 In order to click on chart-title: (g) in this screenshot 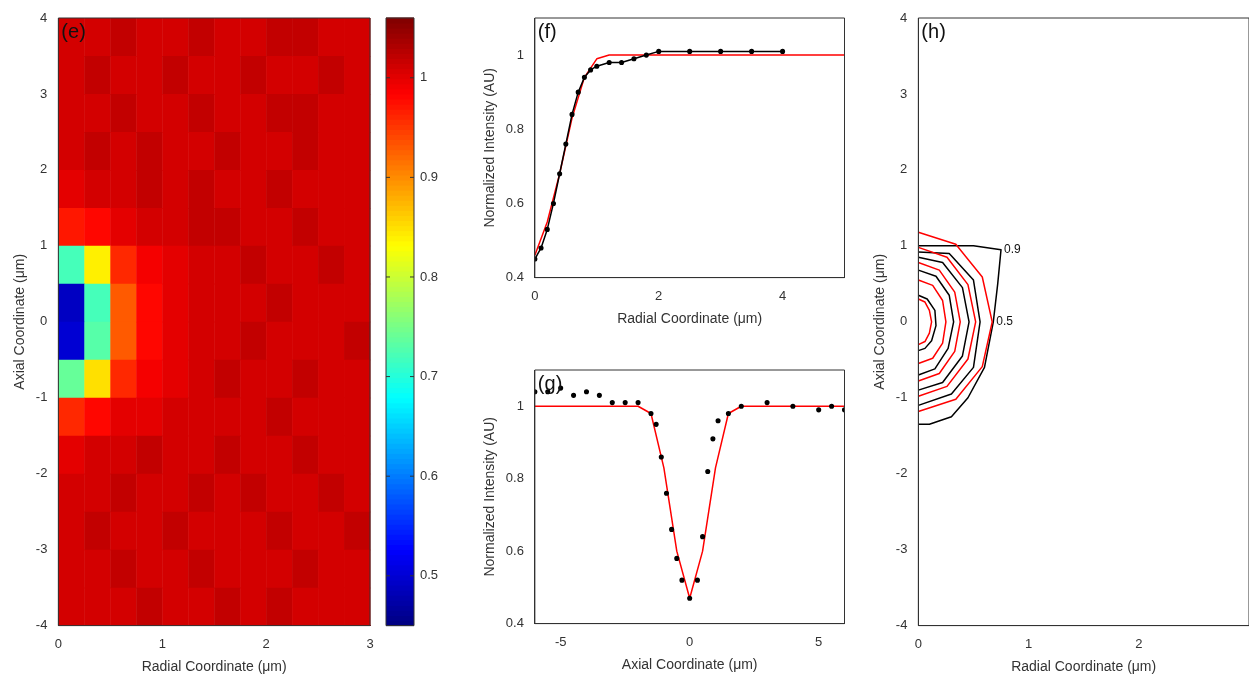, I will do `click(550, 382)`.